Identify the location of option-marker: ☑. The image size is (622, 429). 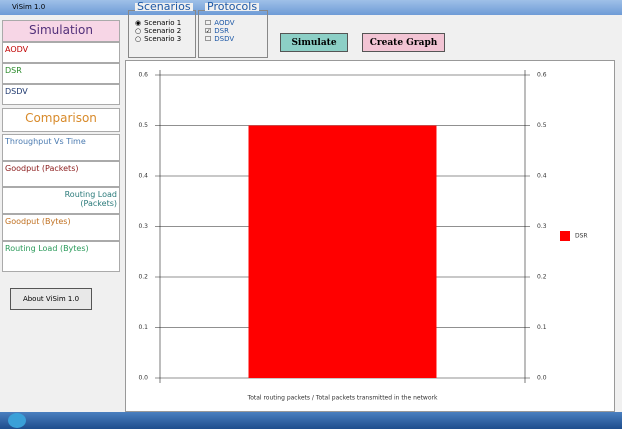
(208, 31).